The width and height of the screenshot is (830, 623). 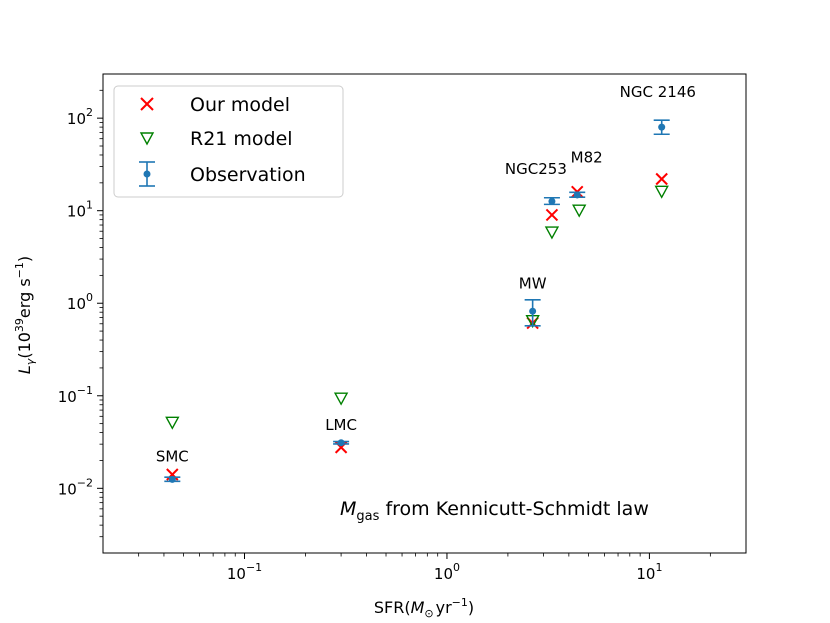 What do you see at coordinates (80, 302) in the screenshot?
I see `y-tick-label-2: 10⁰` at bounding box center [80, 302].